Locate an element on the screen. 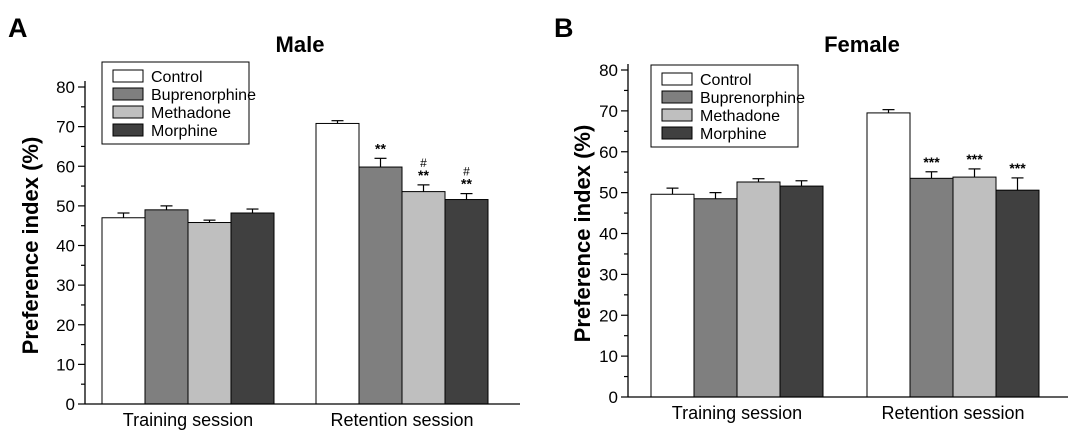 Image resolution: width=1073 pixels, height=430 pixels. panel-letter: A is located at coordinates (18, 28).